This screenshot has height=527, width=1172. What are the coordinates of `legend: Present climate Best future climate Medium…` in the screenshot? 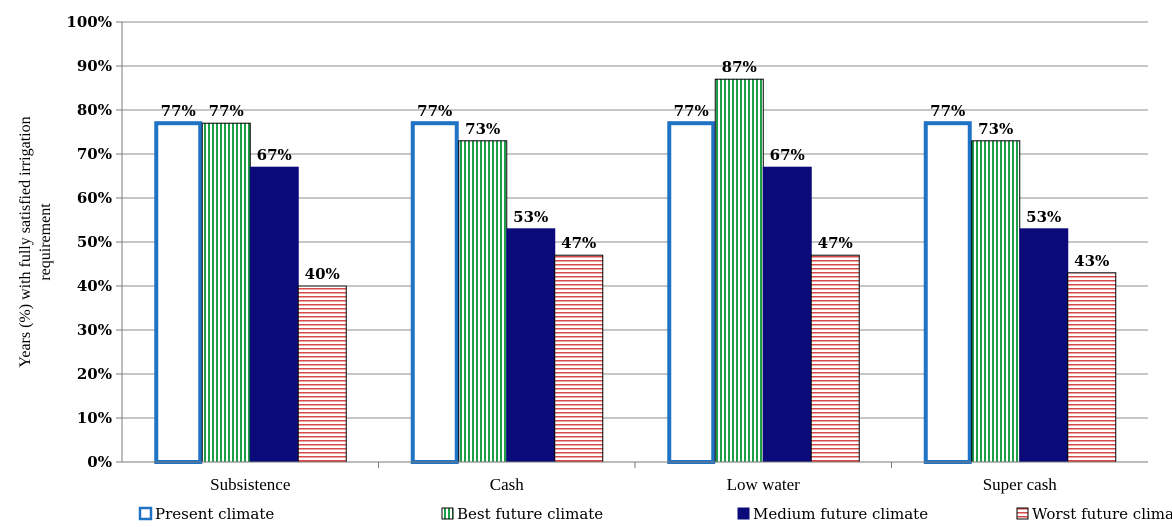 It's located at (655, 514).